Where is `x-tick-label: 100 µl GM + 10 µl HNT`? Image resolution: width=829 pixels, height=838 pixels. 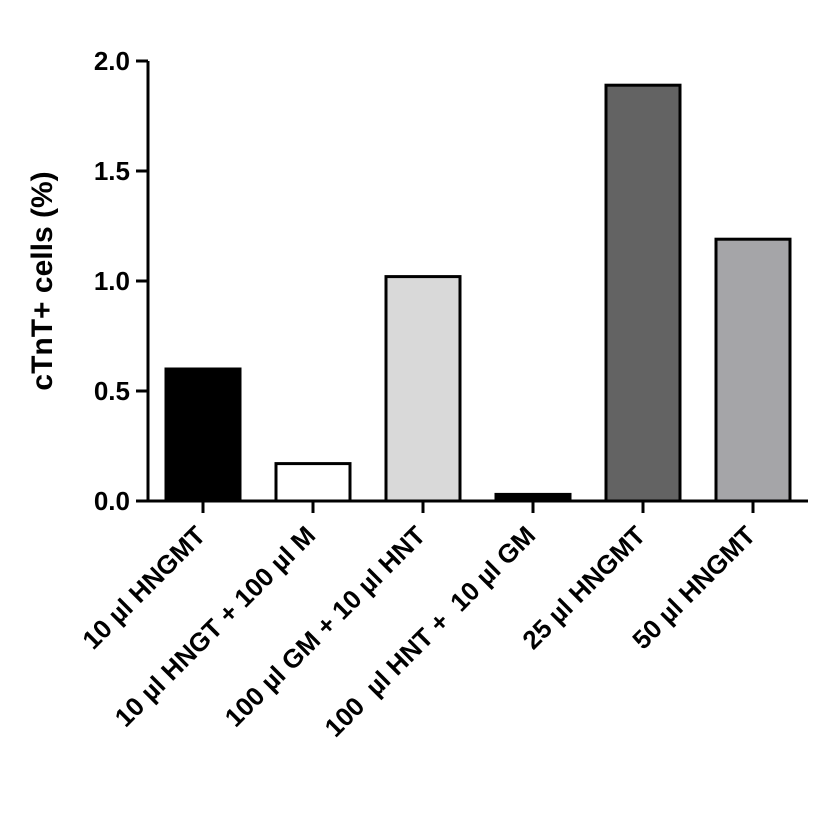
x-tick-label: 100 µl GM + 10 µl HNT is located at coordinates (325, 626).